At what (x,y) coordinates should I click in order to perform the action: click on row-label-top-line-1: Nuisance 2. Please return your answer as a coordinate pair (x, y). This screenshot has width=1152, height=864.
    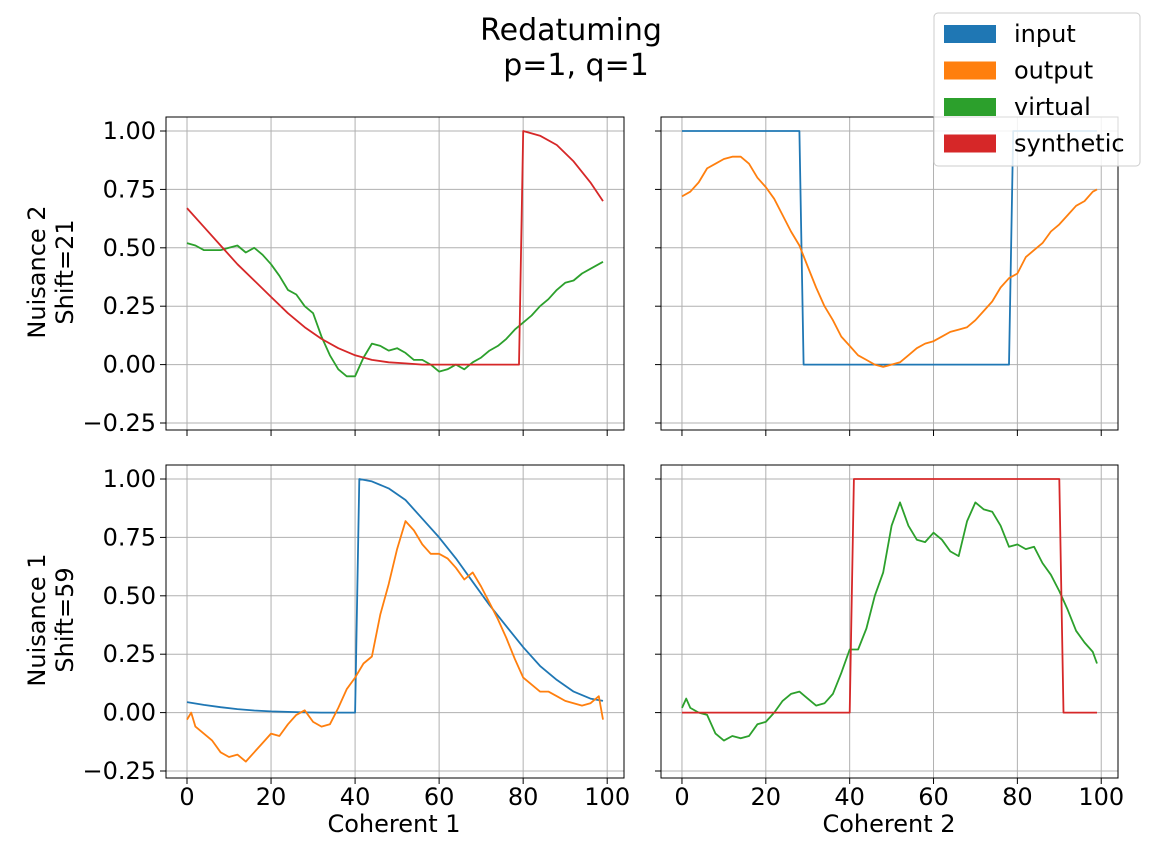
    Looking at the image, I should click on (37, 271).